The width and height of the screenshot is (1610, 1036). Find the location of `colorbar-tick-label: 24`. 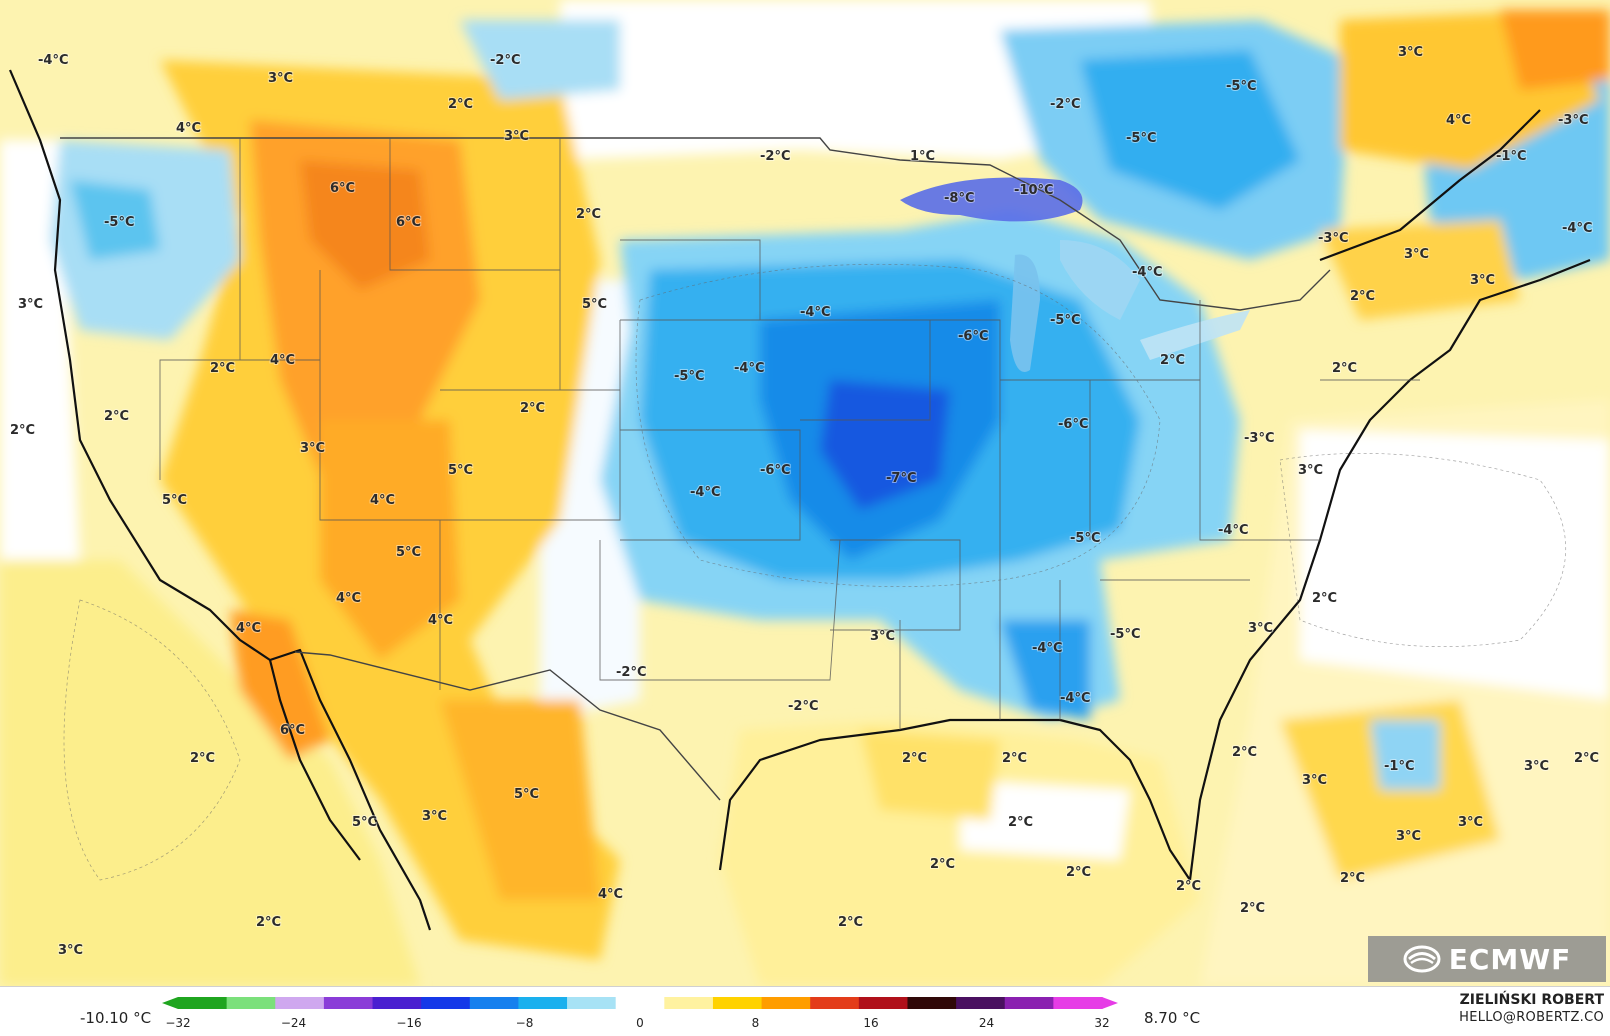

colorbar-tick-label: 24 is located at coordinates (986, 1023).